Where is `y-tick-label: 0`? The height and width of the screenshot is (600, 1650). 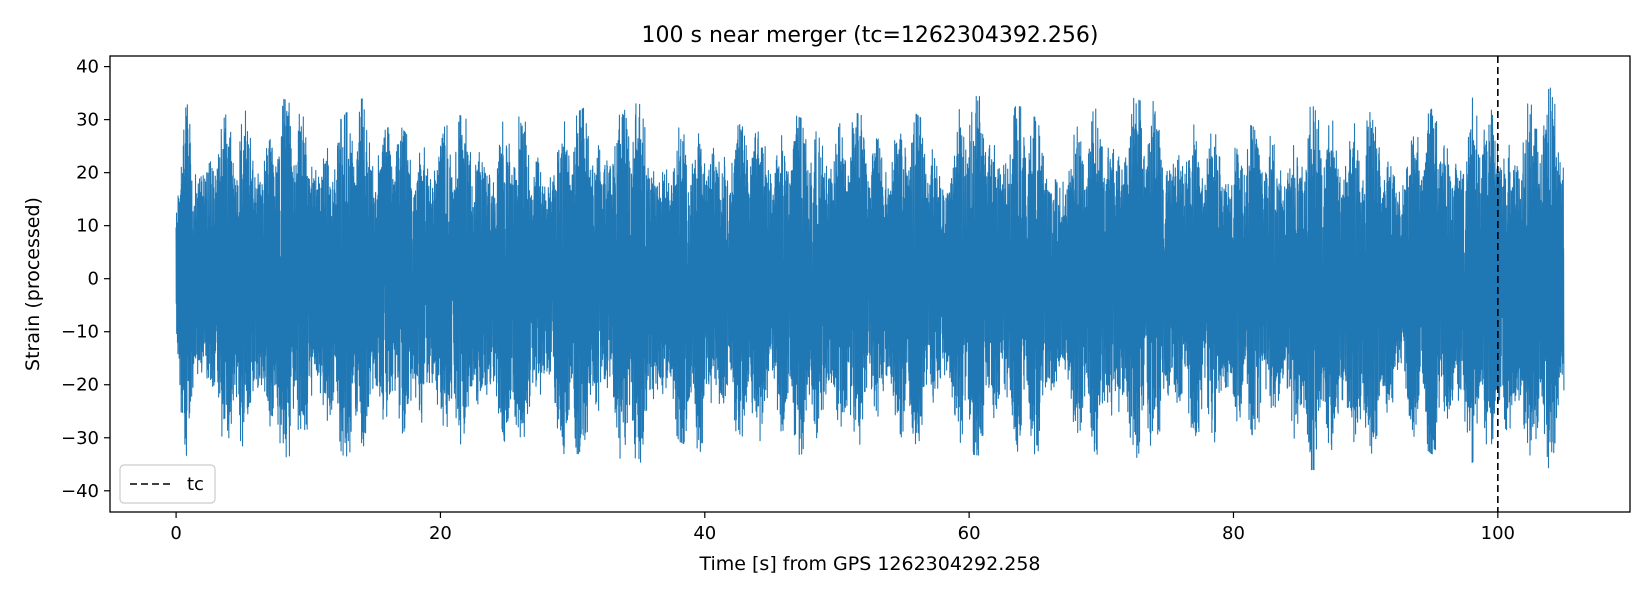
y-tick-label: 0 is located at coordinates (93, 279).